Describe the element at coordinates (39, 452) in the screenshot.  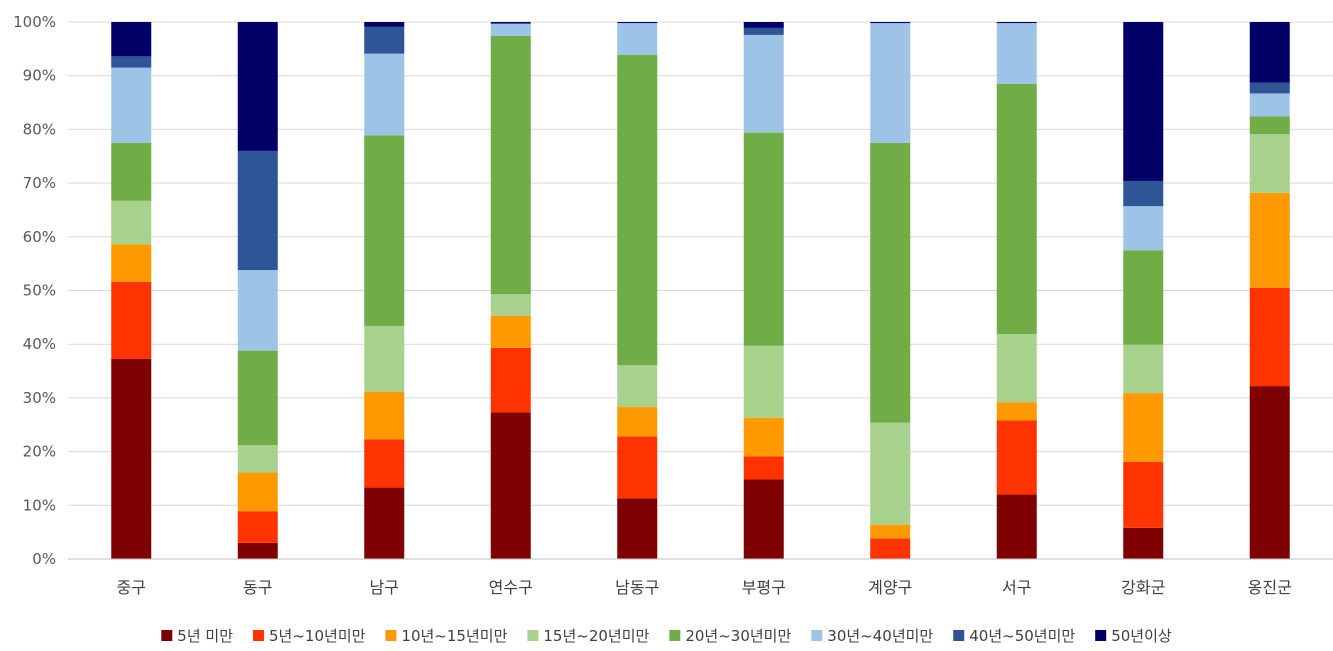
I see `y-tick-label: 20%` at that location.